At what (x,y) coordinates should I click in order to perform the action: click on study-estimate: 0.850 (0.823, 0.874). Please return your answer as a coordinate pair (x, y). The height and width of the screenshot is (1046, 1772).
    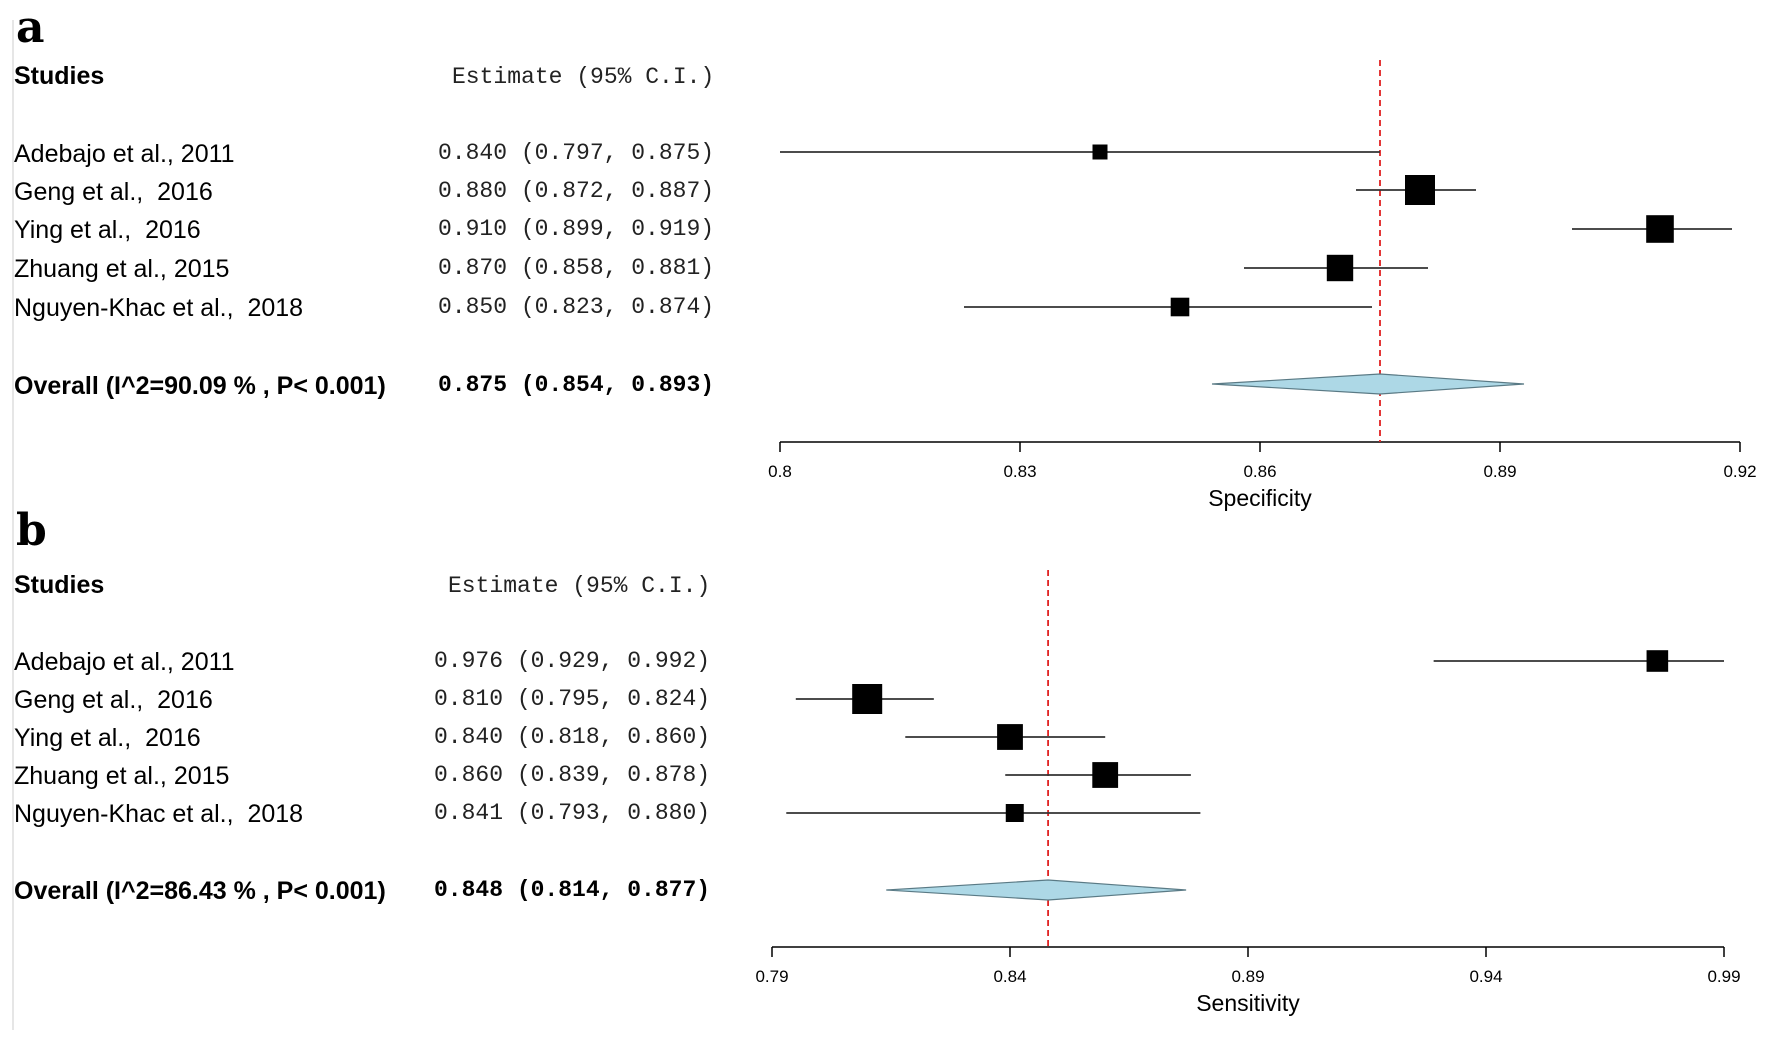
    Looking at the image, I should click on (576, 307).